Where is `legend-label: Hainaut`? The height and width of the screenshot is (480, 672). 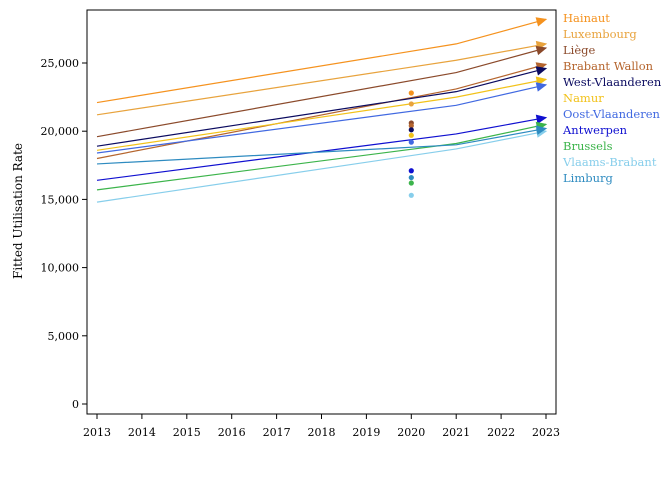
legend-label: Hainaut is located at coordinates (586, 18).